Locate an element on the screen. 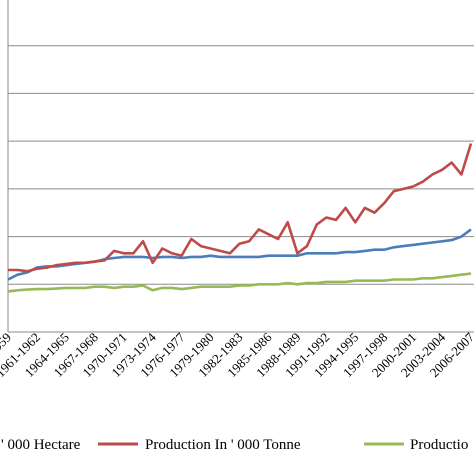  series-line-production is located at coordinates (239, 282).